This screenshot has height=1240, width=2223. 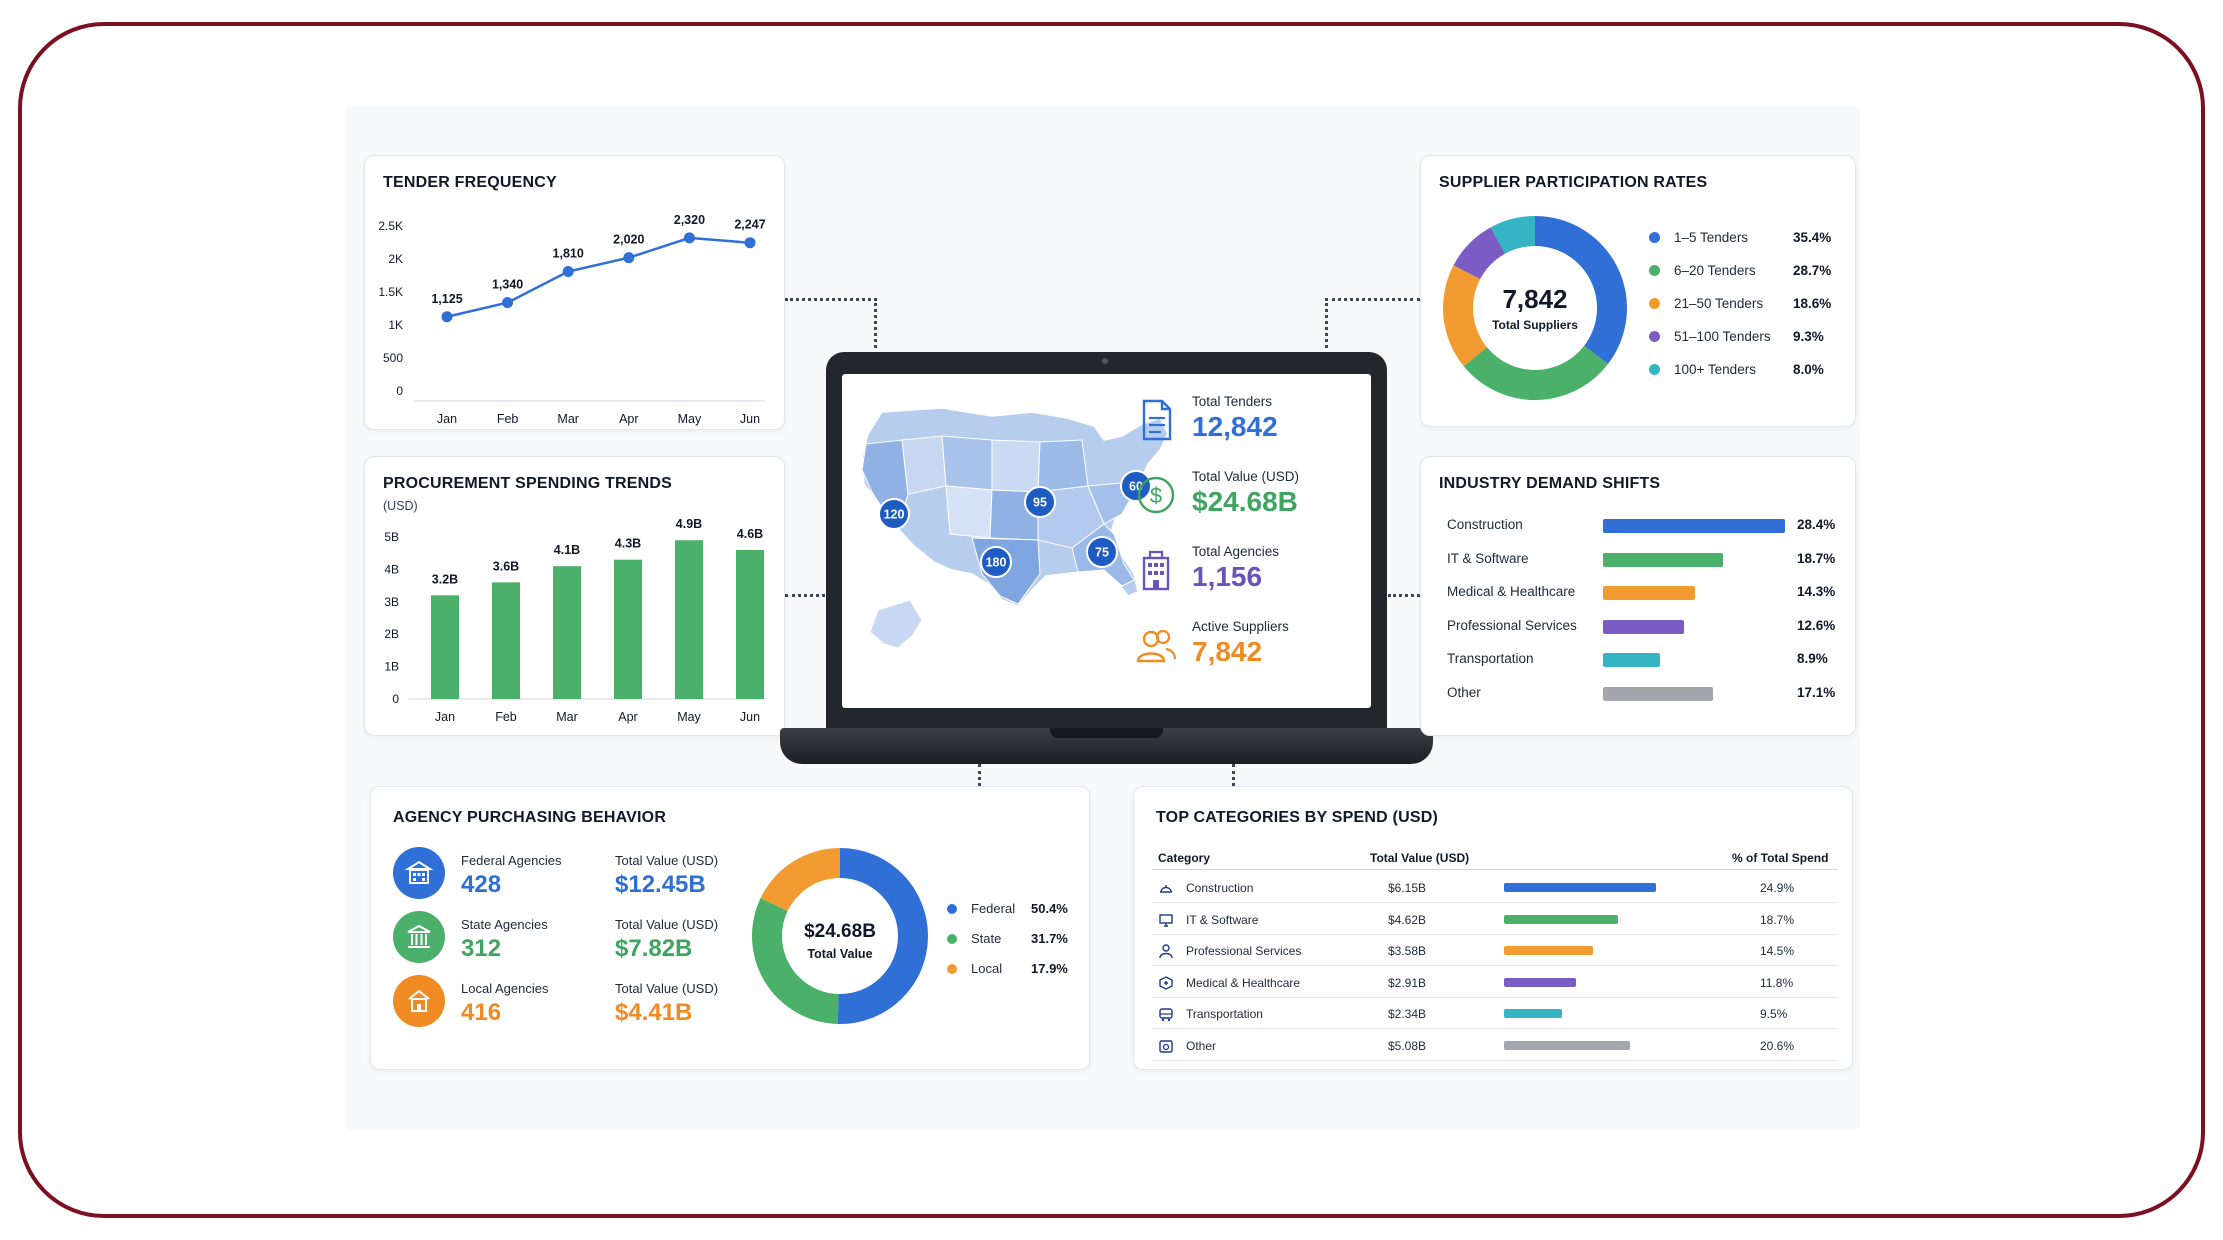 What do you see at coordinates (1812, 303) in the screenshot?
I see `legend-value: 18.6%` at bounding box center [1812, 303].